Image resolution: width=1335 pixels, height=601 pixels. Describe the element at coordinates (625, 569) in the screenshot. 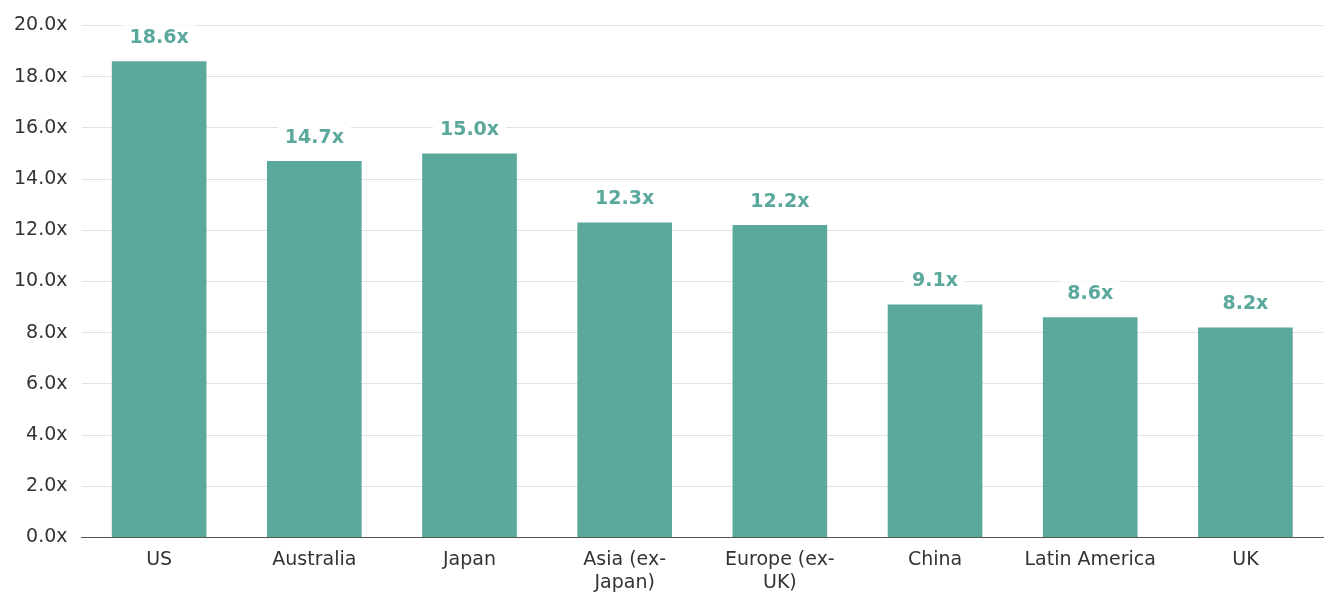

I see `x-tick-label: Asia (ex-Japan)` at that location.